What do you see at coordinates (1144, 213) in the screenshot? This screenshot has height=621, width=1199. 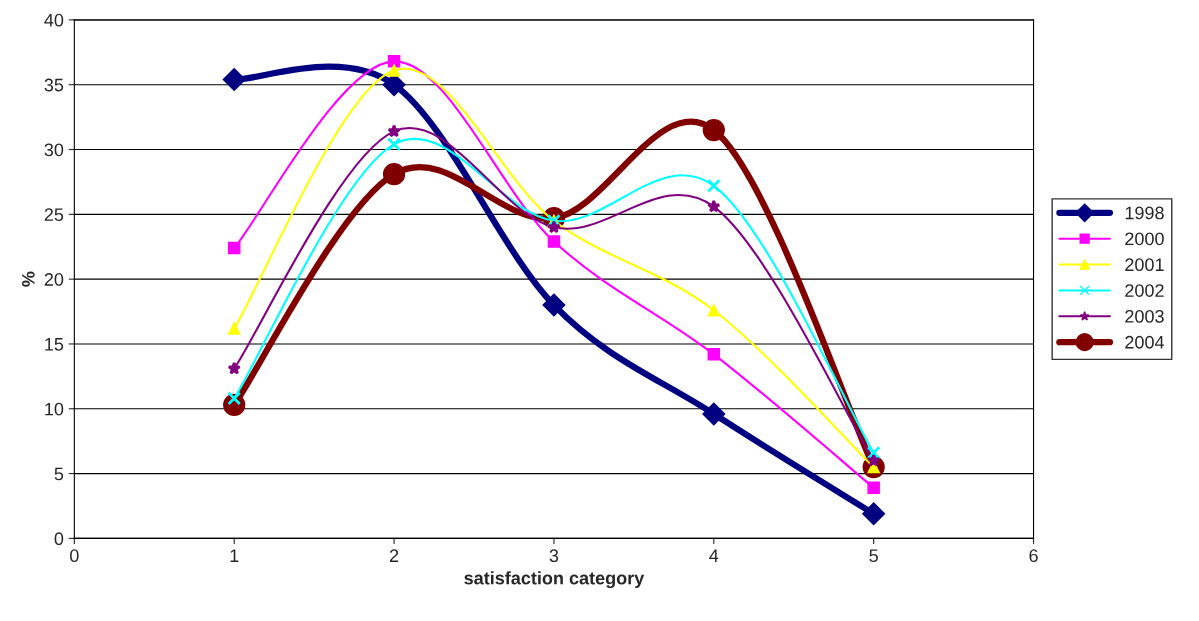 I see `legend-label: 1998` at bounding box center [1144, 213].